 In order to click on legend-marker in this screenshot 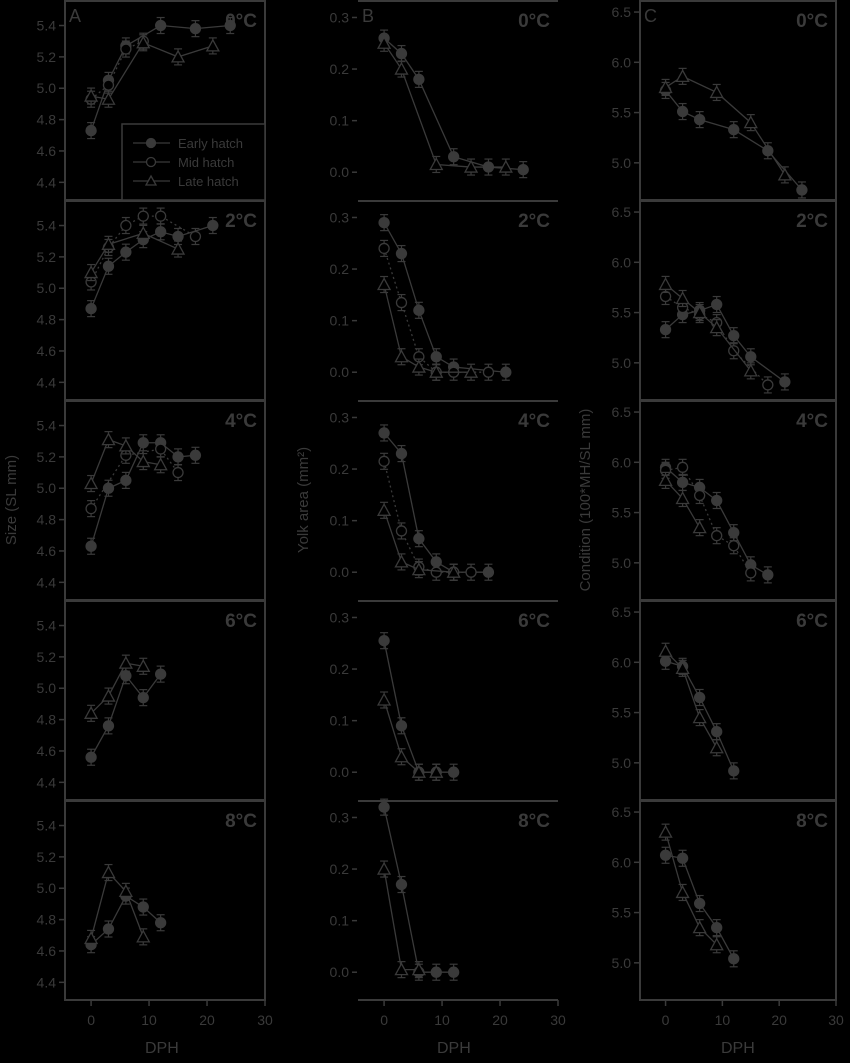, I will do `click(151, 143)`.